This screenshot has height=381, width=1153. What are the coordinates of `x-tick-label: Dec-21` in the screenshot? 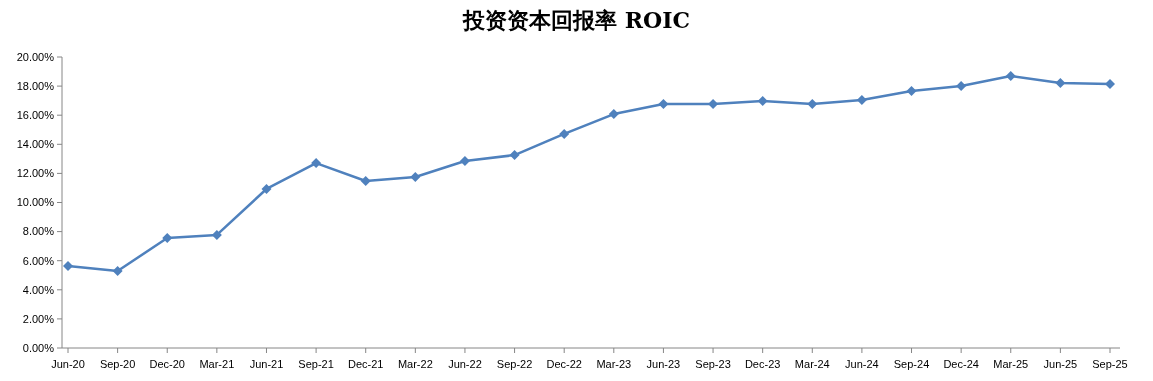 It's located at (365, 364).